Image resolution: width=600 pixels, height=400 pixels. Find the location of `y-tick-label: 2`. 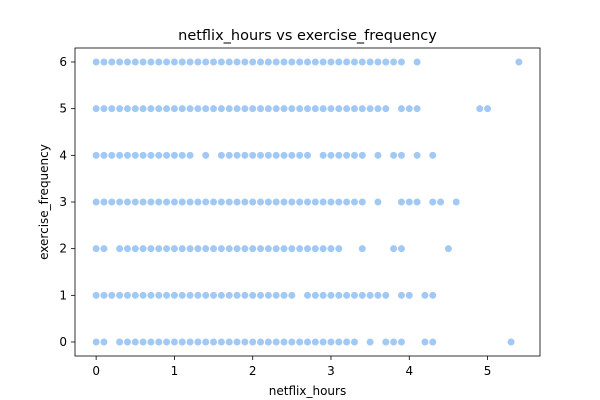

y-tick-label: 2 is located at coordinates (63, 249).